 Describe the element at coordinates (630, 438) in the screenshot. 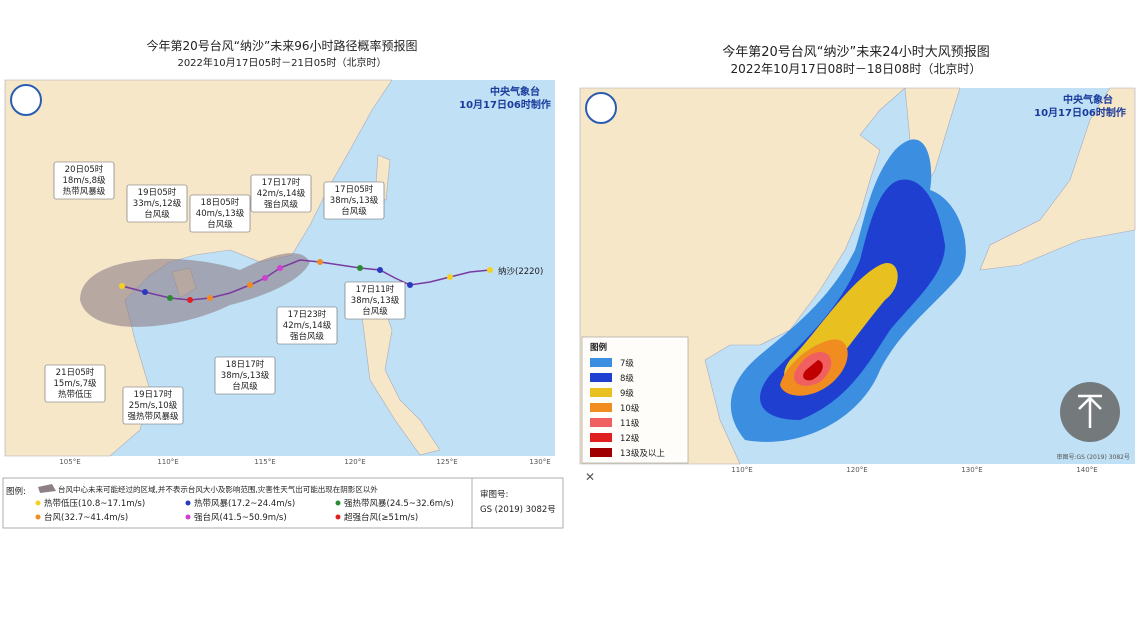

I see `legend-item: 12级` at that location.